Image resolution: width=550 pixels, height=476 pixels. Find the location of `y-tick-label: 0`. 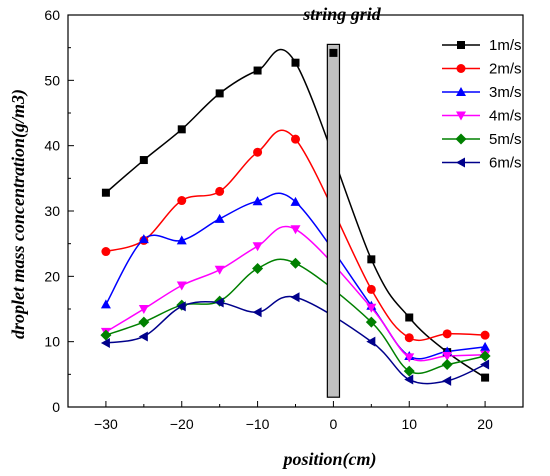

y-tick-label: 0 is located at coordinates (56, 407).